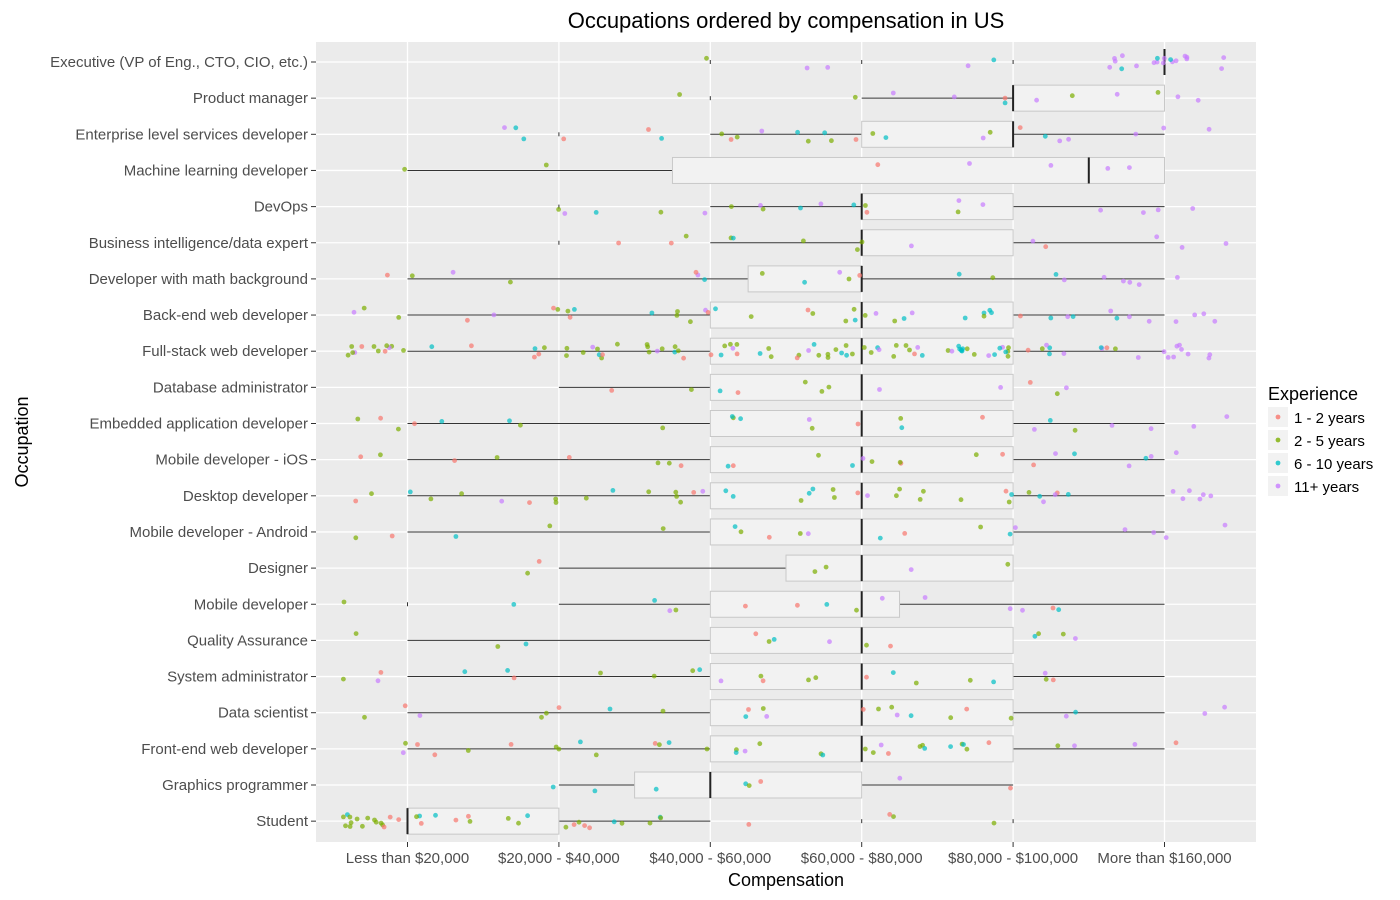 This screenshot has height=900, width=1400. I want to click on x-tick-label: Less than $20,000, so click(407, 858).